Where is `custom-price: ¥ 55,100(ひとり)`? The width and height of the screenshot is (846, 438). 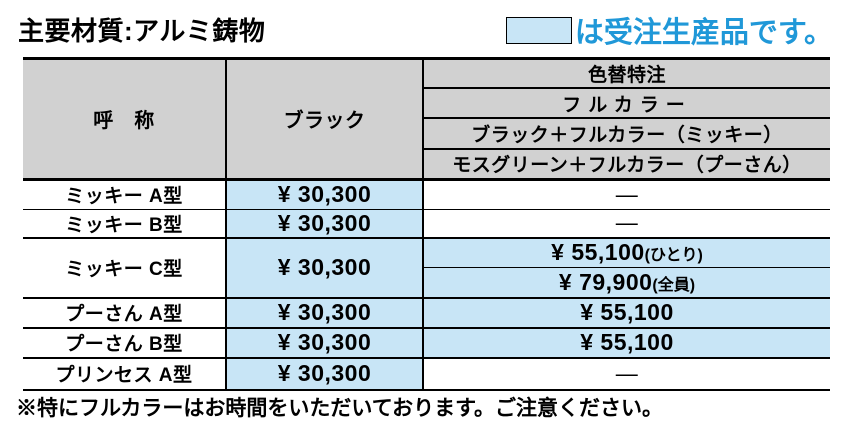 custom-price: ¥ 55,100(ひとり) is located at coordinates (626, 252).